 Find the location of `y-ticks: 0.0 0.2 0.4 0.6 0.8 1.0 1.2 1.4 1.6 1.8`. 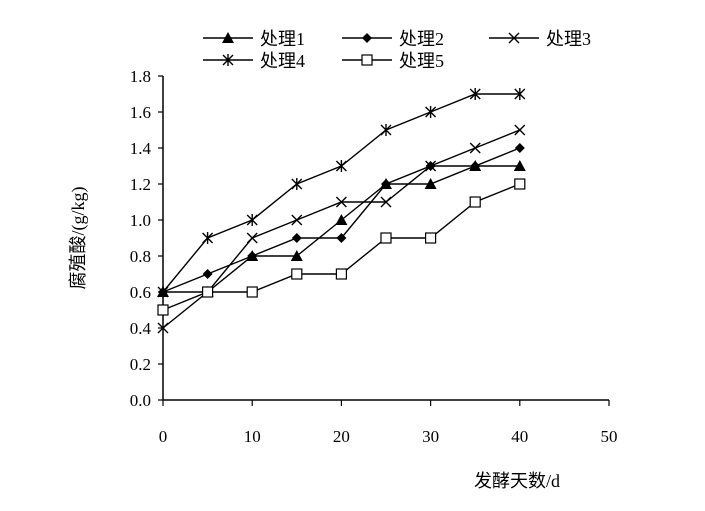

y-ticks: 0.0 0.2 0.4 0.6 0.8 1.0 1.2 1.4 1.6 1.8 is located at coordinates (146, 238).